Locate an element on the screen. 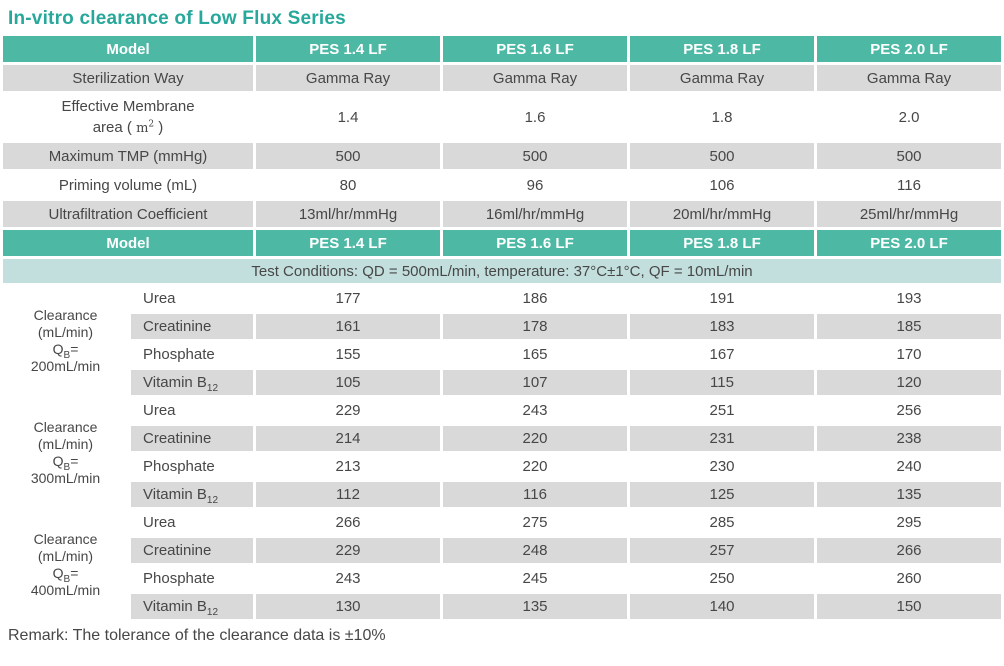  spec-value-cell: 1.6 is located at coordinates (535, 117).